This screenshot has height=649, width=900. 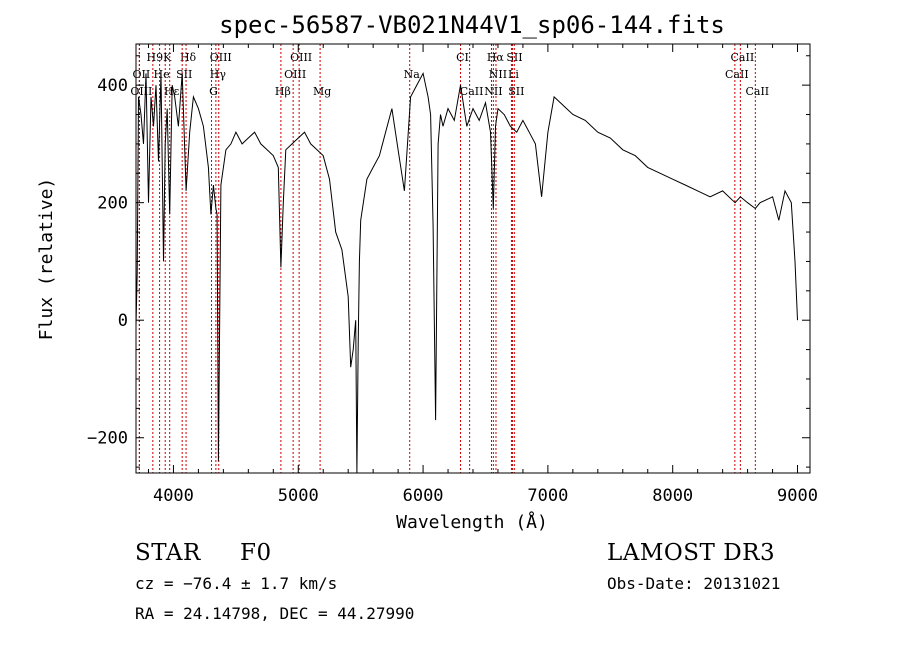 What do you see at coordinates (513, 74) in the screenshot?
I see `line-label-16: Li` at bounding box center [513, 74].